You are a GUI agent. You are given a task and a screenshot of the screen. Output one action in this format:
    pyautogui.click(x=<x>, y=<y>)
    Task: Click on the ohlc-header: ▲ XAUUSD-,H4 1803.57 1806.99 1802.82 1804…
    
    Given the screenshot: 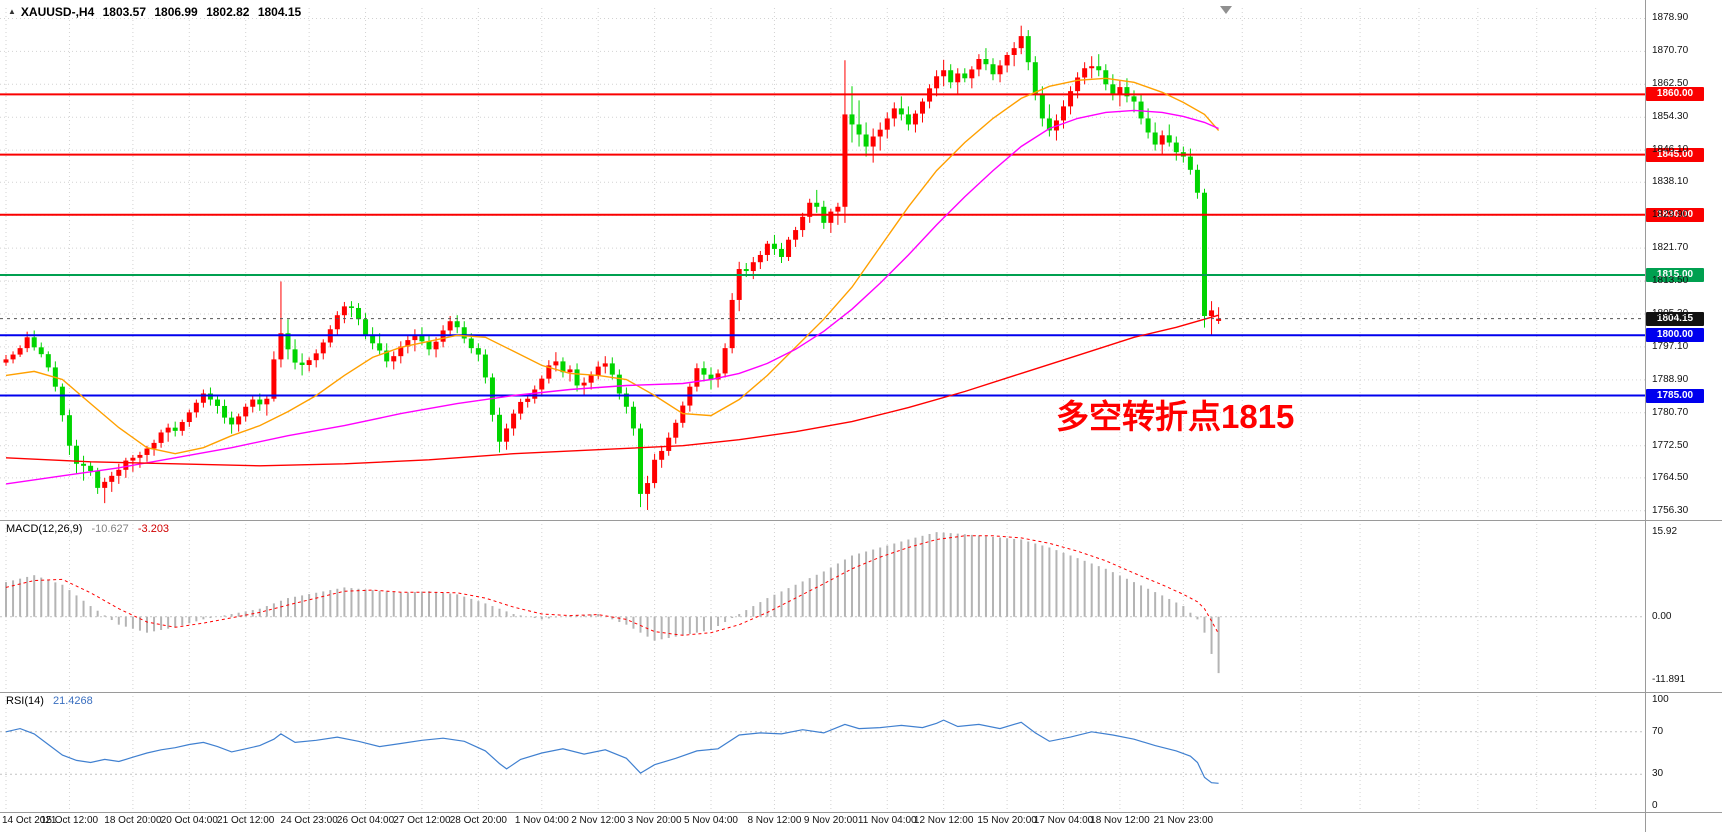 What is the action you would take?
    pyautogui.click(x=157, y=12)
    